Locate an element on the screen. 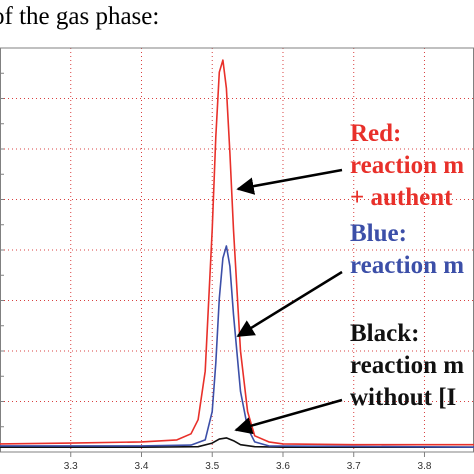  arrow-blue is located at coordinates (289, 304).